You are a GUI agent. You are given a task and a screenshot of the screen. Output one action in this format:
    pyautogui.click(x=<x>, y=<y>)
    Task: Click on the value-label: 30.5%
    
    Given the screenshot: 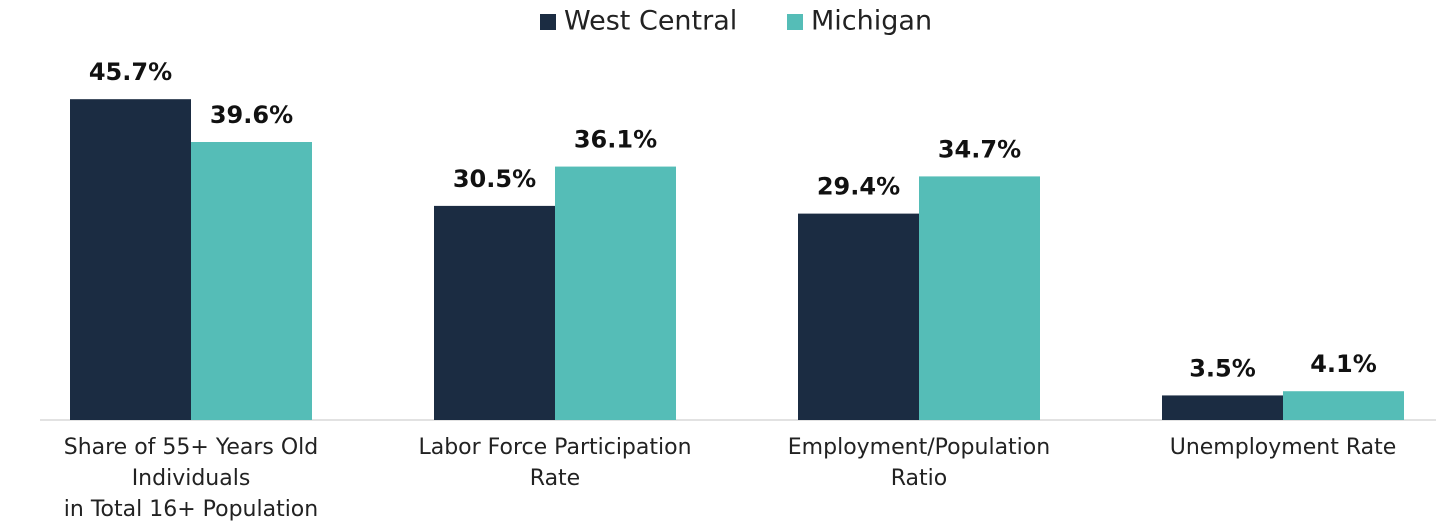 What is the action you would take?
    pyautogui.click(x=494, y=179)
    